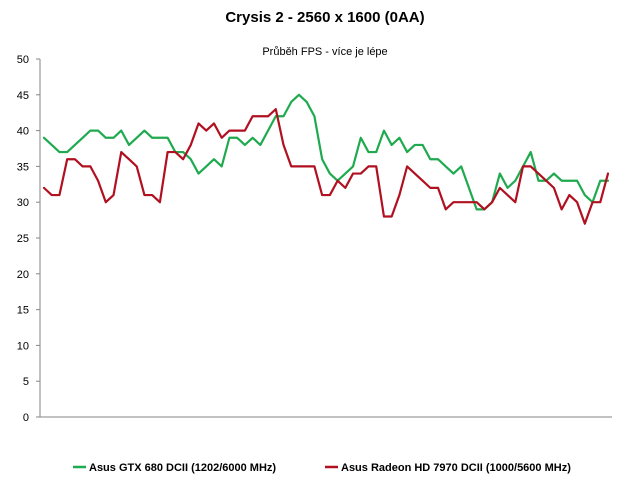 Image resolution: width=620 pixels, height=489 pixels. Describe the element at coordinates (23, 203) in the screenshot. I see `y-tick-label: 30` at that location.